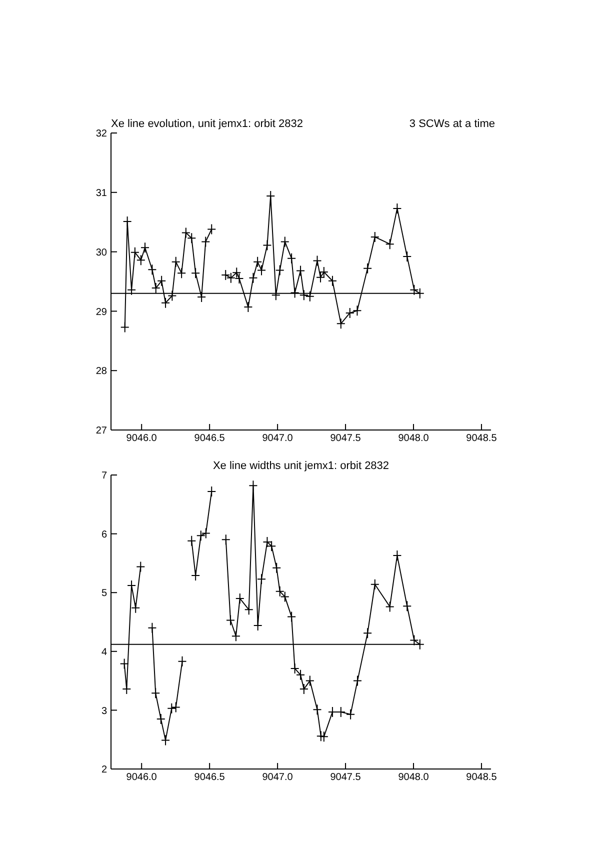 The width and height of the screenshot is (595, 842). I want to click on y-tick-label: 2, so click(104, 770).